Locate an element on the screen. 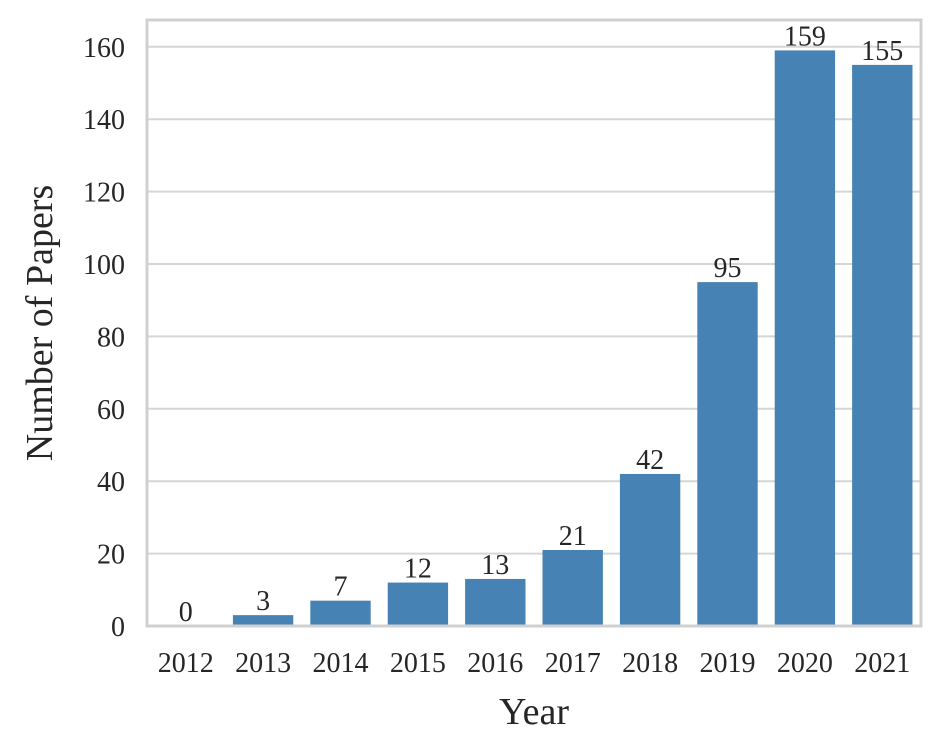 Image resolution: width=943 pixels, height=754 pixels. x-tick-label: 2013 is located at coordinates (263, 663).